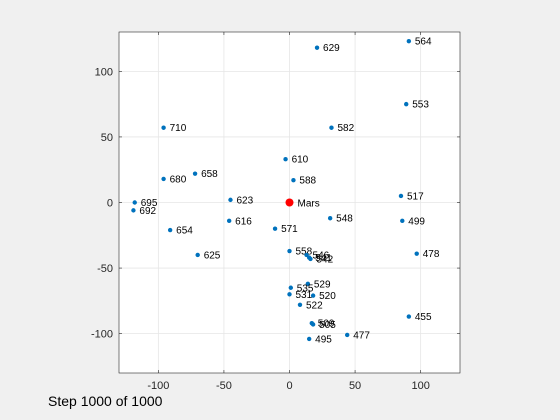 The height and width of the screenshot is (420, 560). I want to click on data-point-label: 629, so click(331, 48).